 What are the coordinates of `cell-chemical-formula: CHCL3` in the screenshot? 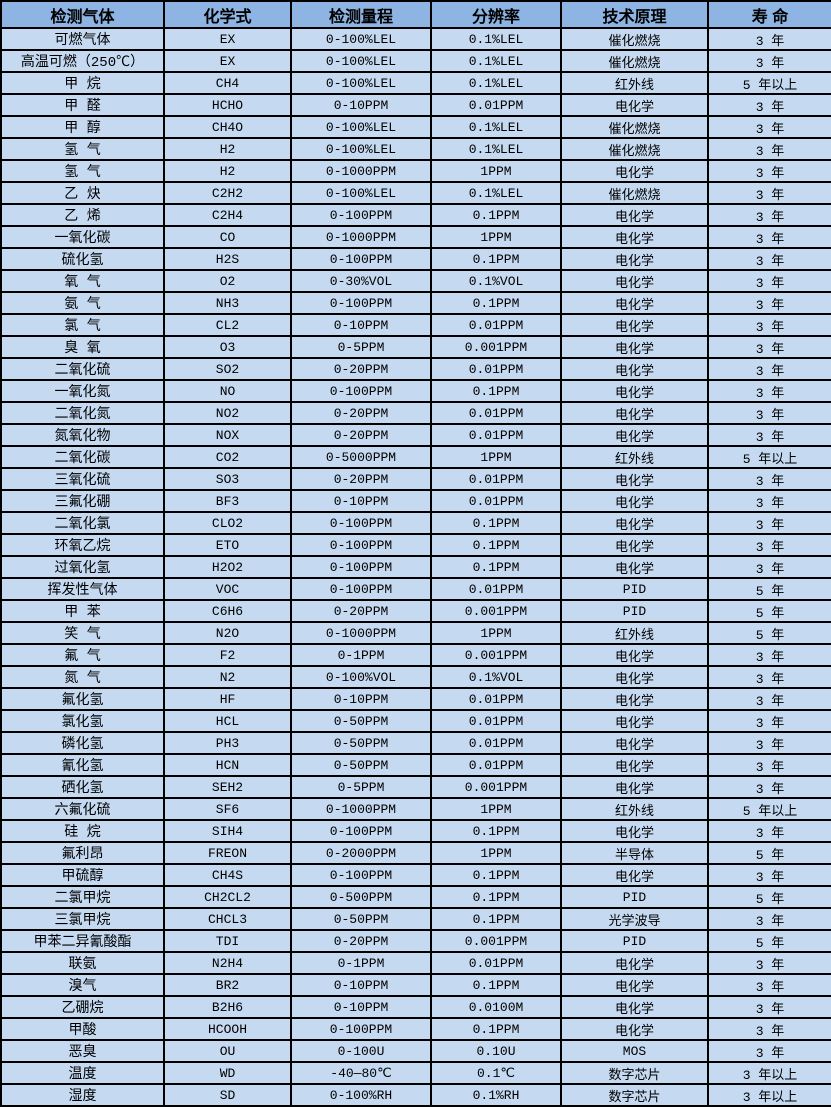 It's located at (227, 919).